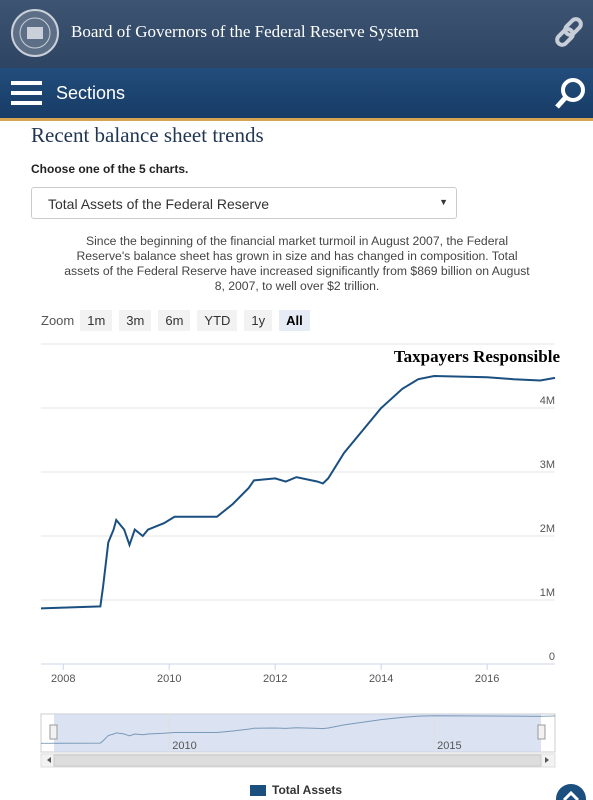 Image resolution: width=593 pixels, height=800 pixels. Describe the element at coordinates (275, 679) in the screenshot. I see `x-tick-label: 2012` at that location.